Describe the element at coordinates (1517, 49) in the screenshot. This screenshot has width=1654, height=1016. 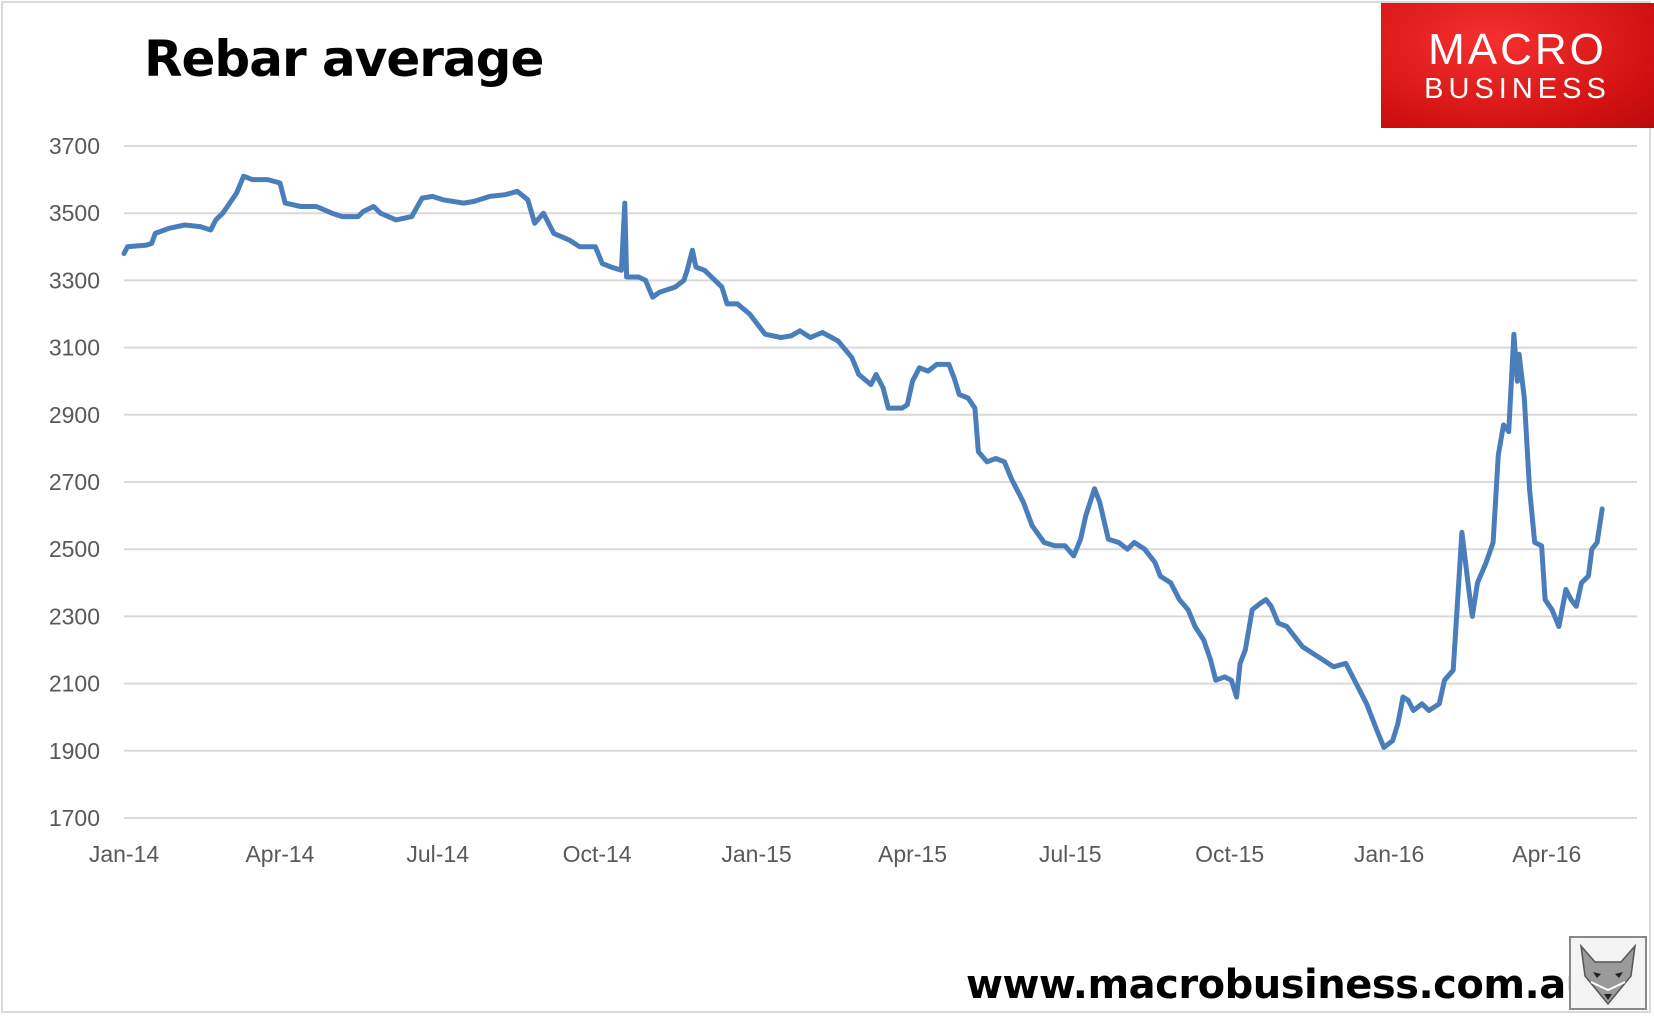
I see `logo-line1: MACRO` at that location.